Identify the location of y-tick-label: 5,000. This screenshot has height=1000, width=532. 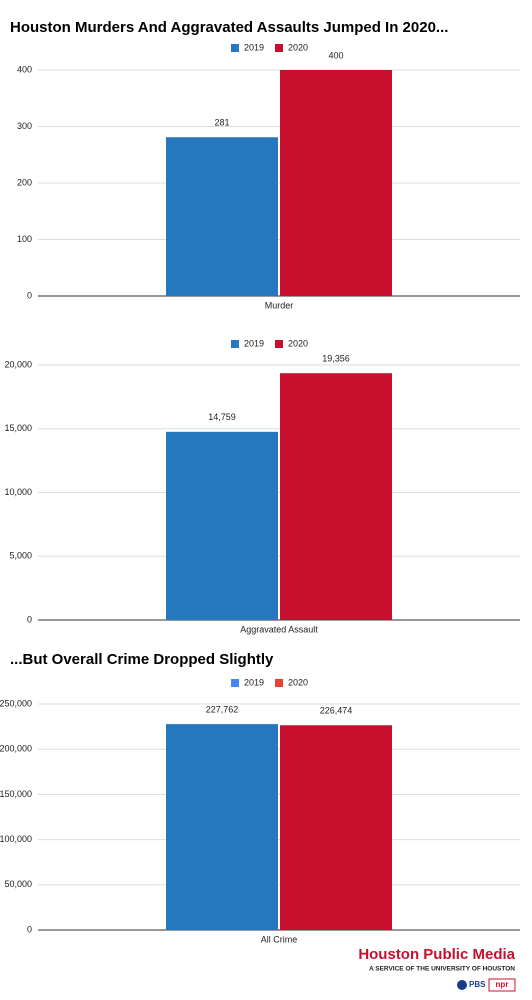
(20, 556).